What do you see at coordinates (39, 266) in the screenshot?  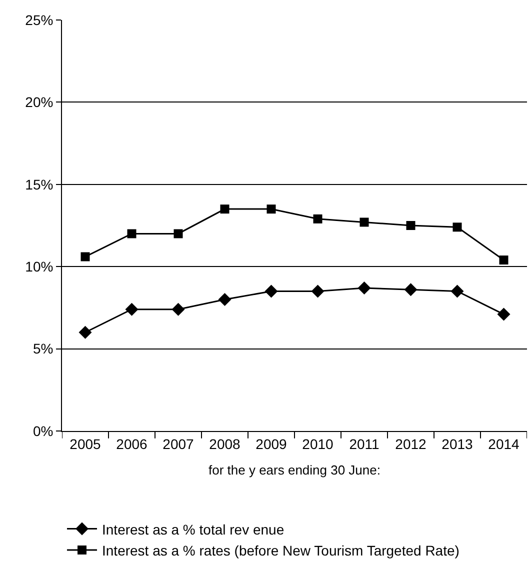 I see `y-tick-label: 10%` at bounding box center [39, 266].